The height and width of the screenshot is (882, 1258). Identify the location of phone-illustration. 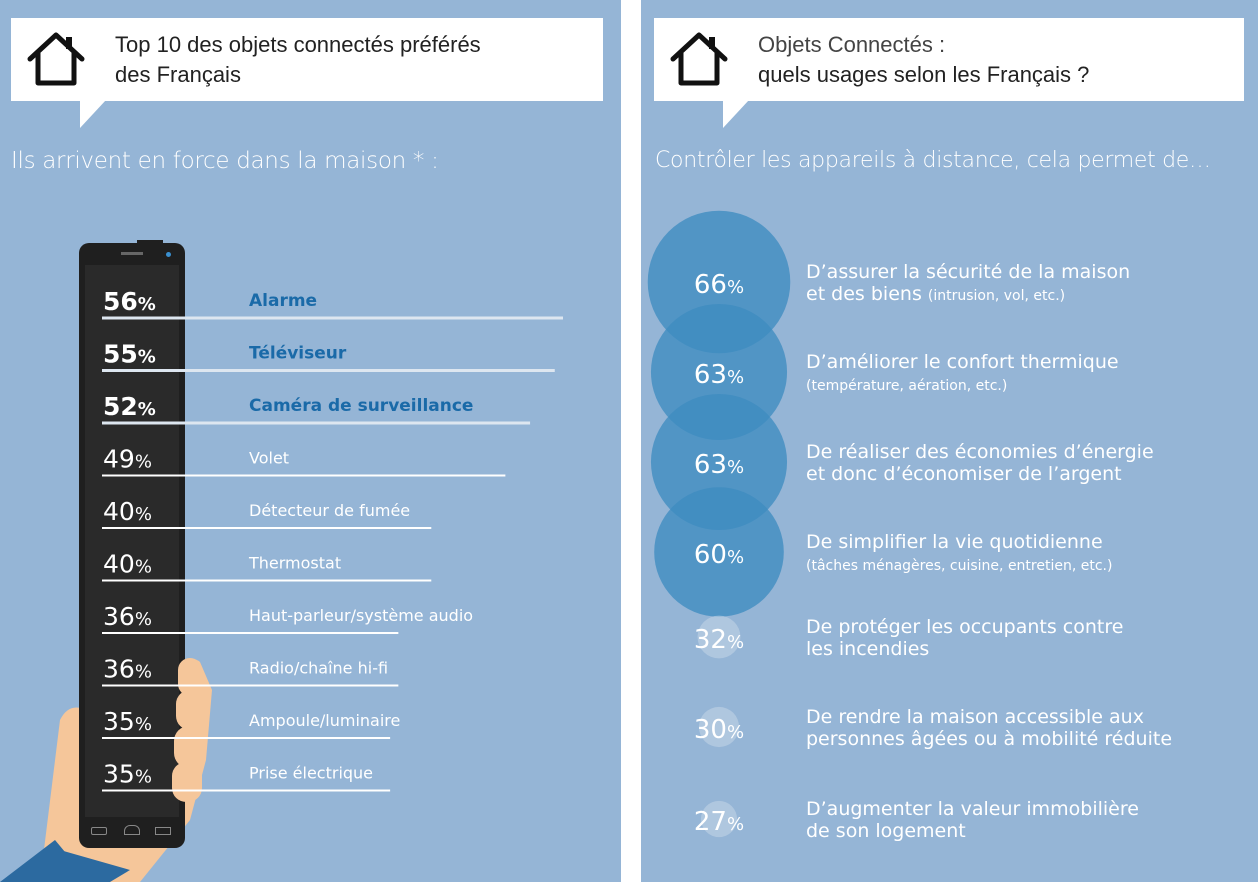
(132, 544).